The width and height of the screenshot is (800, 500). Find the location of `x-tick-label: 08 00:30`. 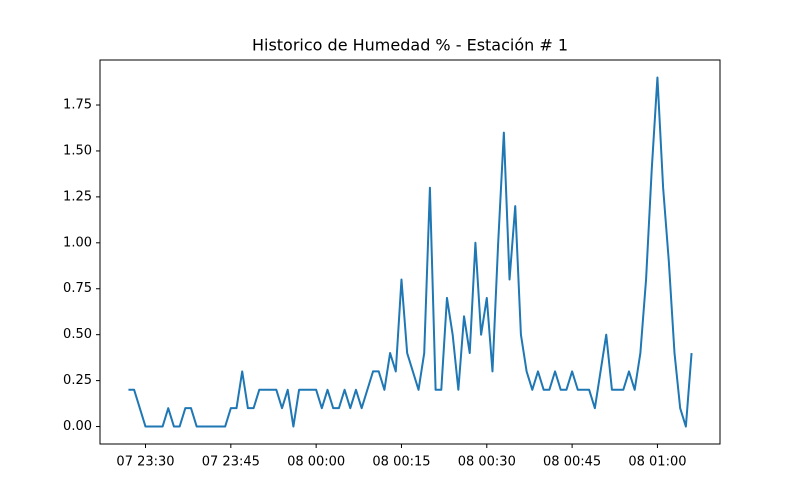

x-tick-label: 08 00:30 is located at coordinates (487, 462).